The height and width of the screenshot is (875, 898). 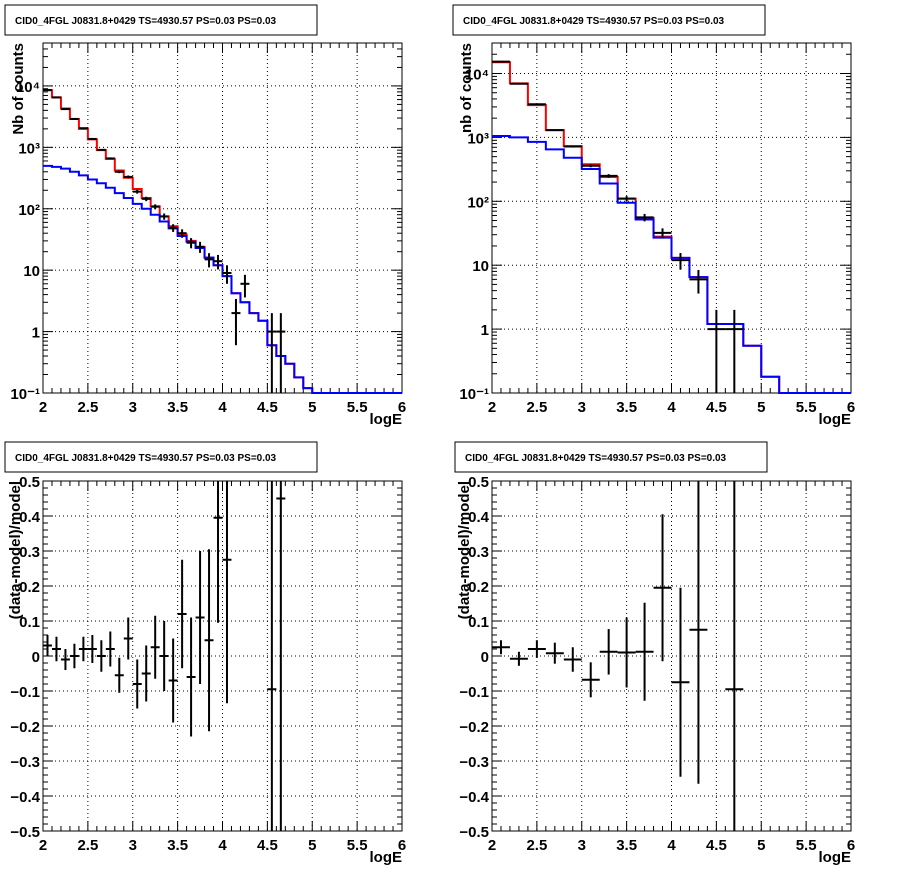 I want to click on y-tick-label: 0.5, so click(x=29, y=482).